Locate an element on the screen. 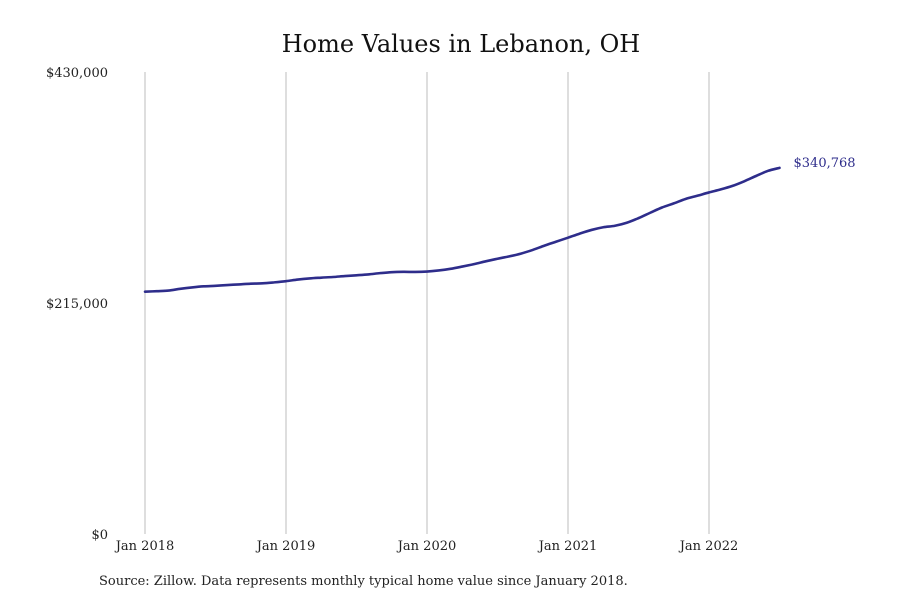  x-tick-label-2: Jan 2020 is located at coordinates (426, 546).